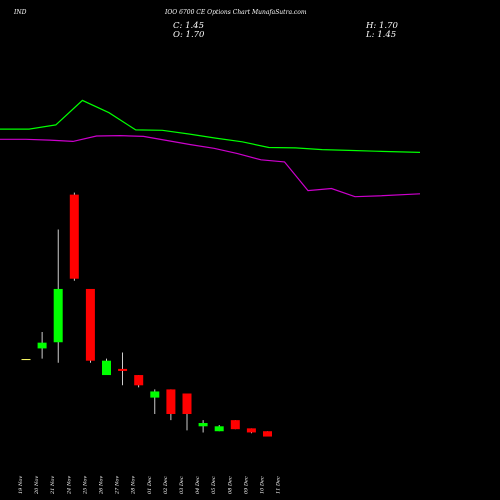 Image resolution: width=500 pixels, height=500 pixels. Describe the element at coordinates (279, 485) in the screenshot. I see `x-tick-label: 11 Dec` at that location.